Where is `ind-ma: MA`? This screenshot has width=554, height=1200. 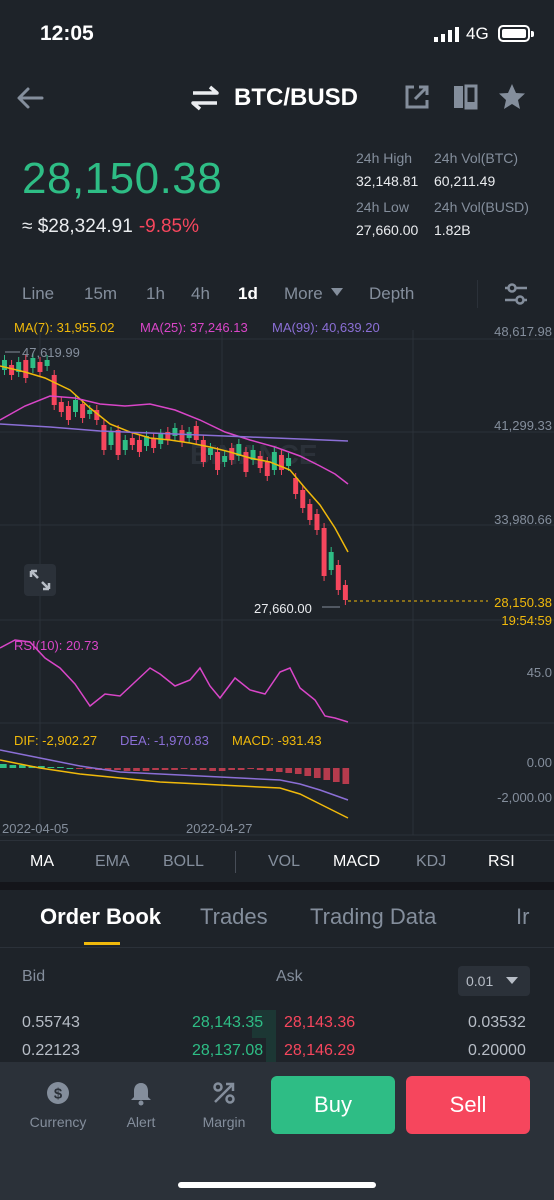
ind-ma: MA is located at coordinates (42, 861).